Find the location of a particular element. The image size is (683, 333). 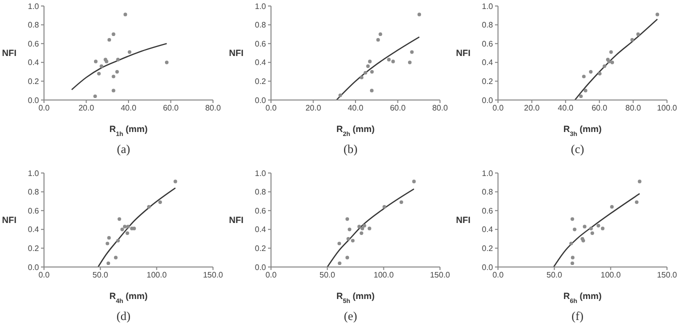

text: (e) is located at coordinates (350, 316).